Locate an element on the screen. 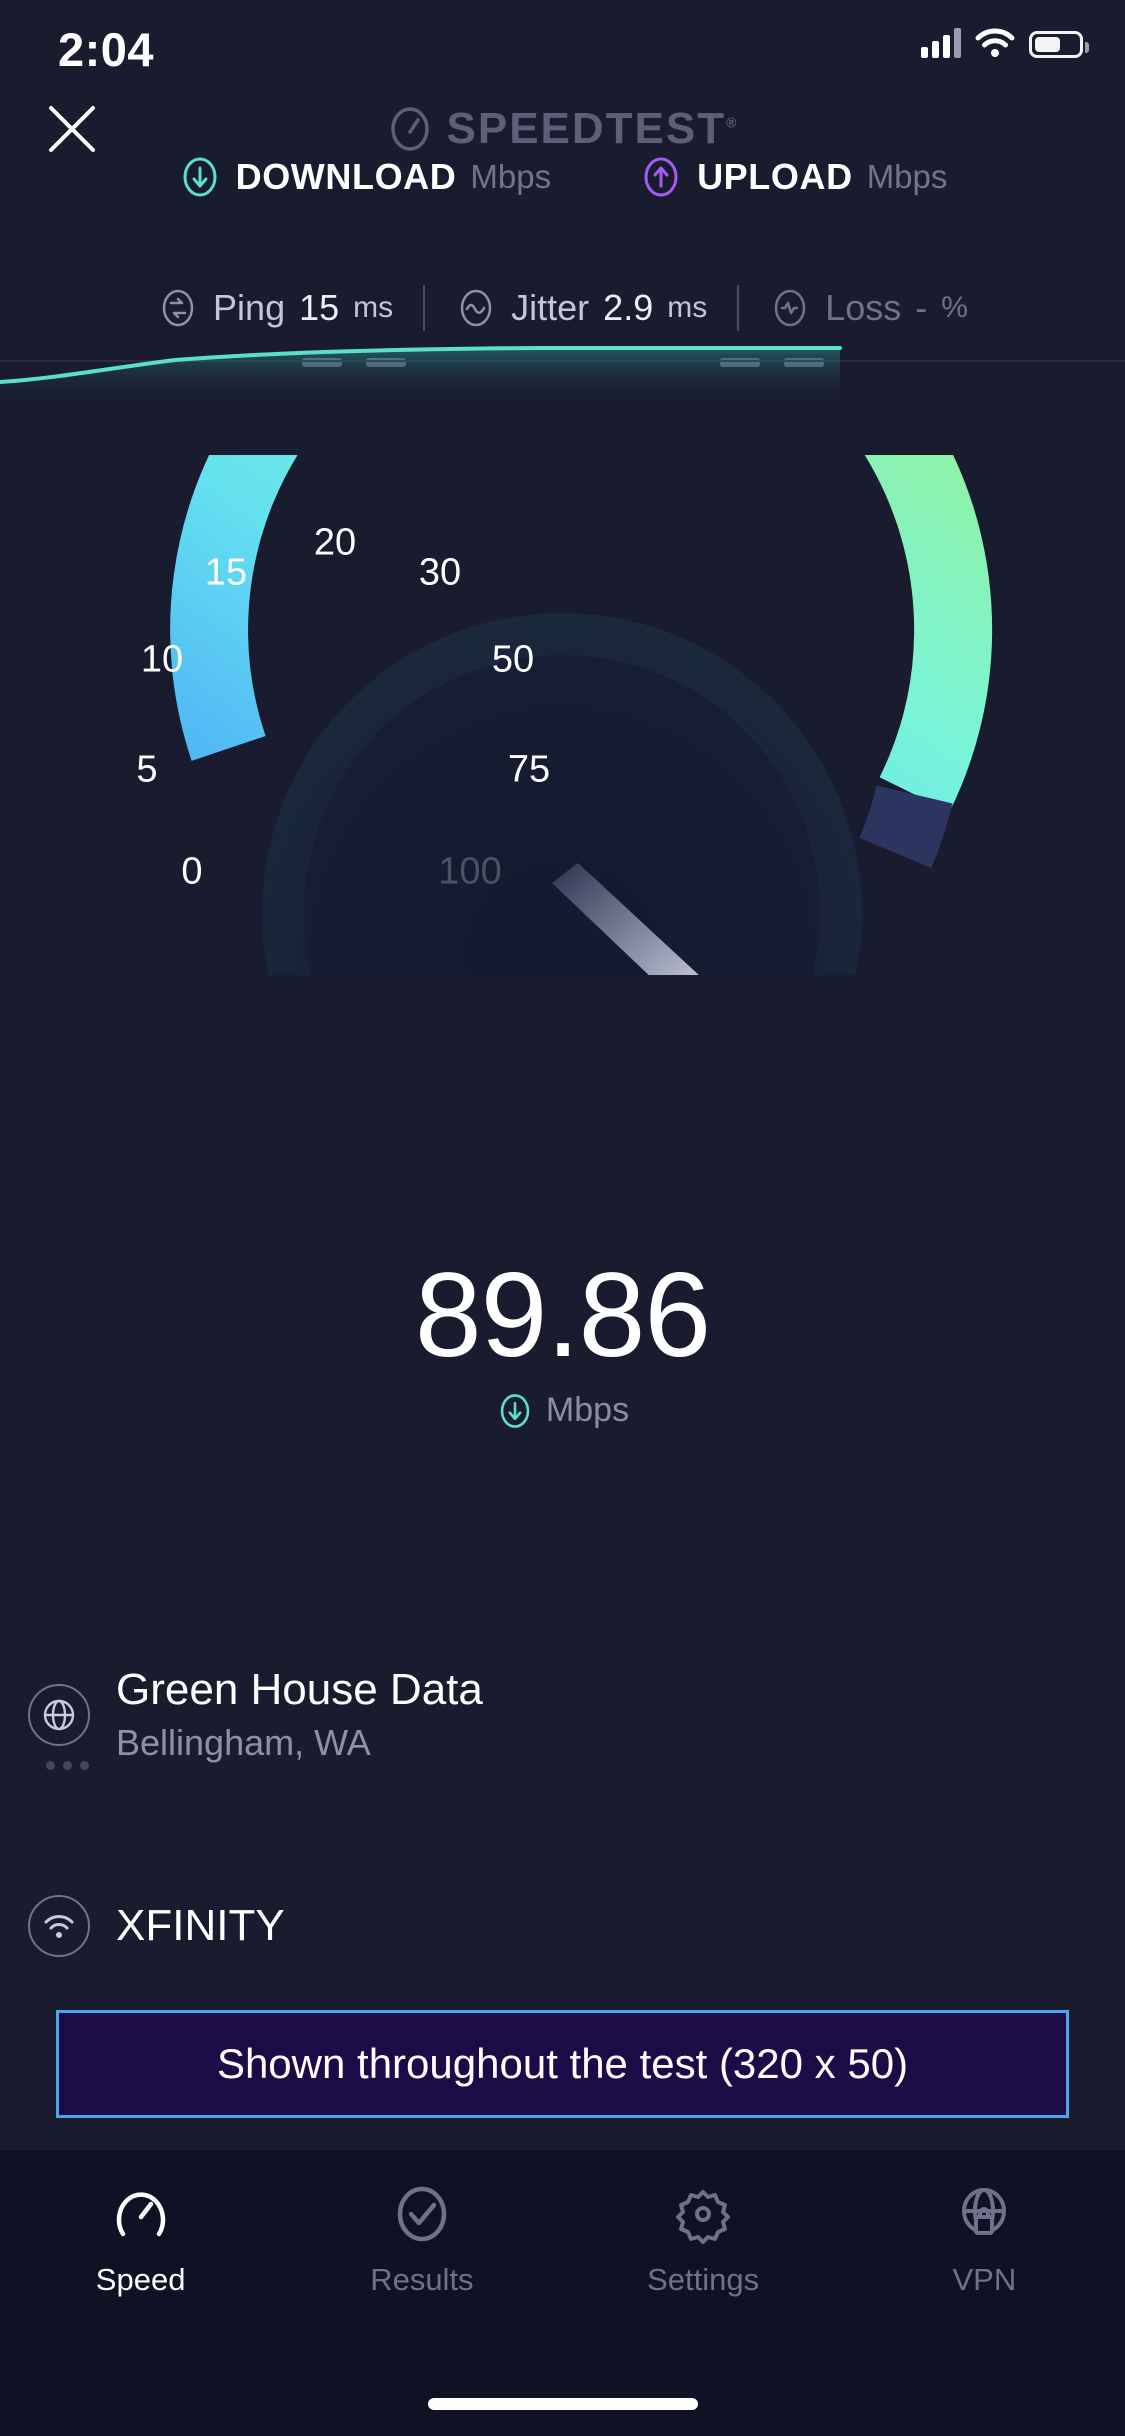  throughput-line-chart is located at coordinates (562, 373).